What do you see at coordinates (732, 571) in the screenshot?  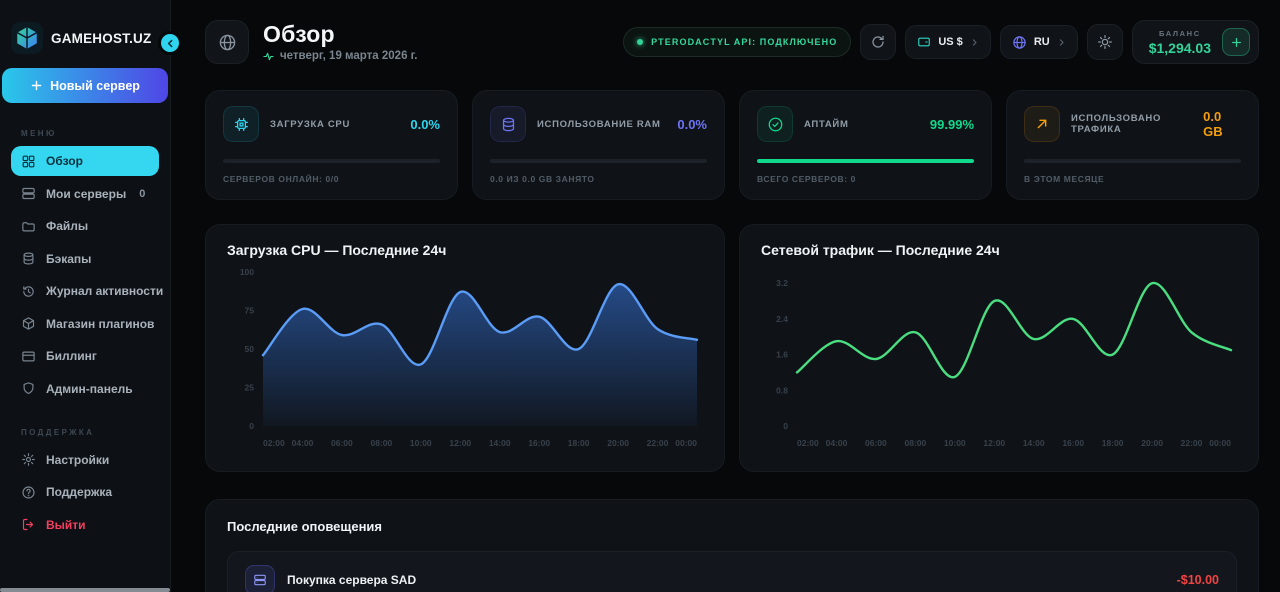 I see `list-item: Покупка сервера SAD -$10.00` at bounding box center [732, 571].